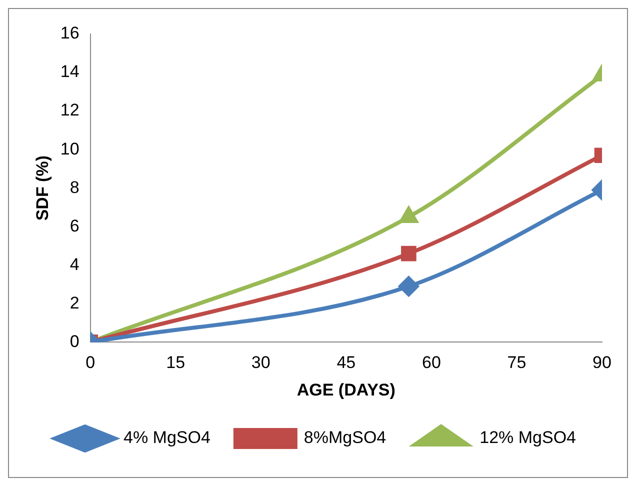 Image resolution: width=639 pixels, height=487 pixels. Describe the element at coordinates (42, 188) in the screenshot. I see `y-axis-title: SDF (%)` at that location.